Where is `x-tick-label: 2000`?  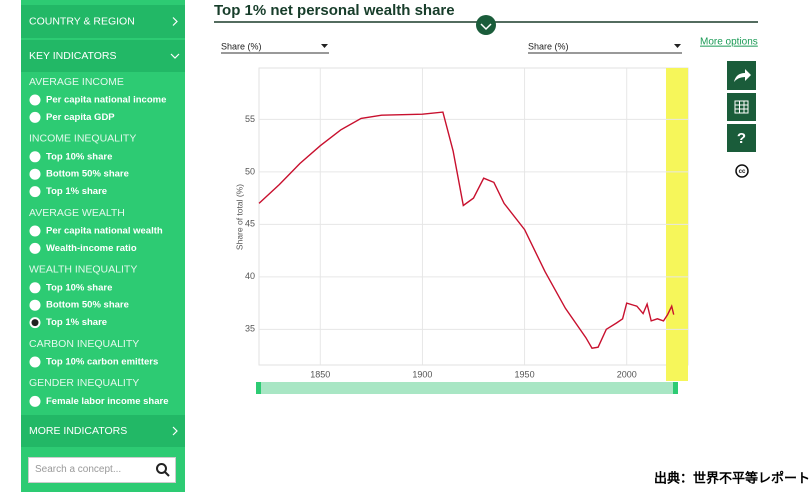
x-tick-label: 2000 is located at coordinates (627, 374).